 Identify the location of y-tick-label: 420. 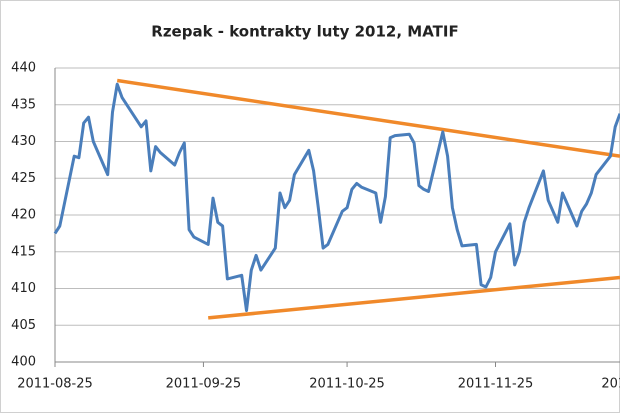
(23, 215).